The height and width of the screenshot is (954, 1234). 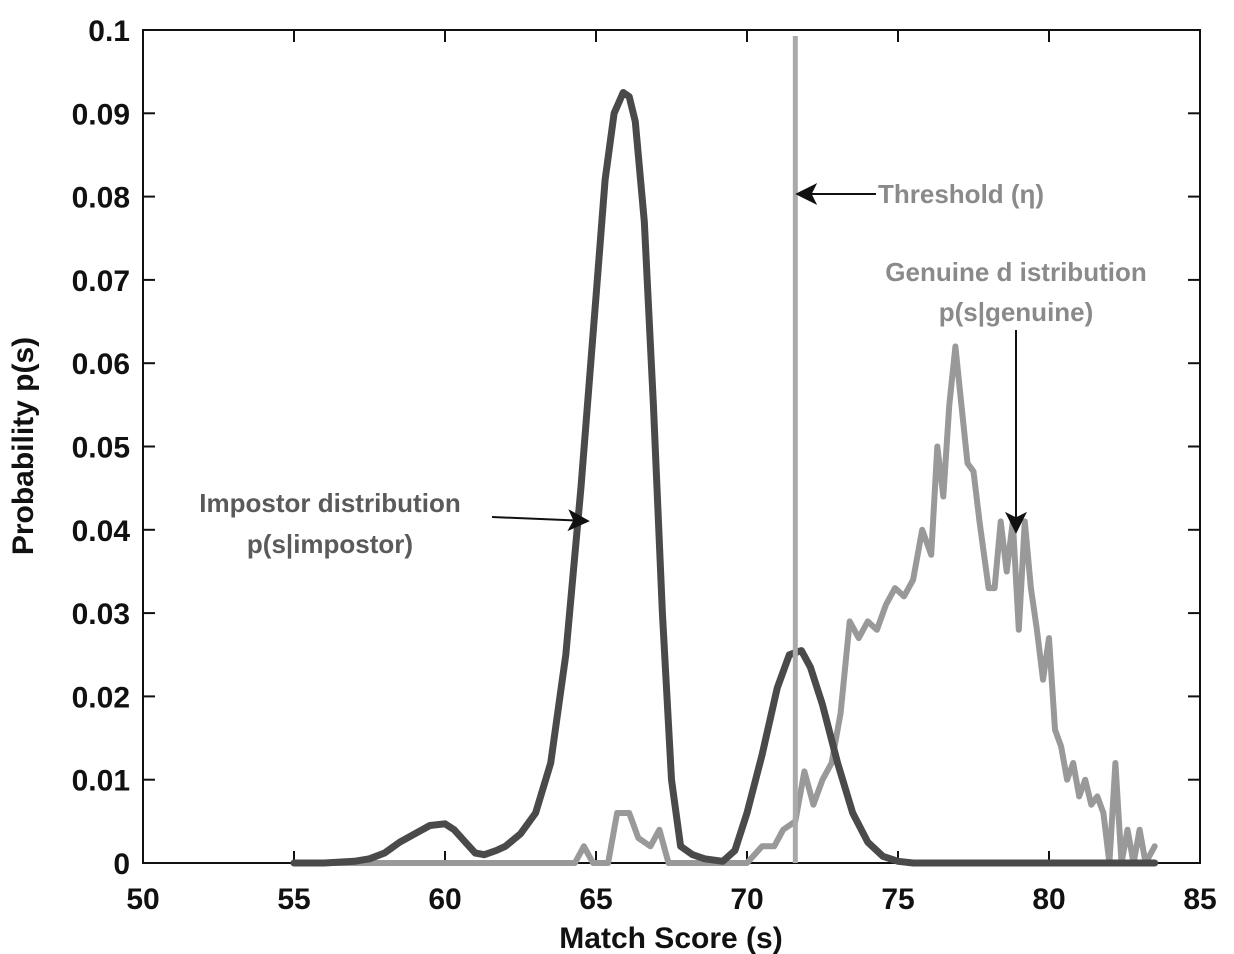 I want to click on y-tick-label: 0.03, so click(x=101, y=614).